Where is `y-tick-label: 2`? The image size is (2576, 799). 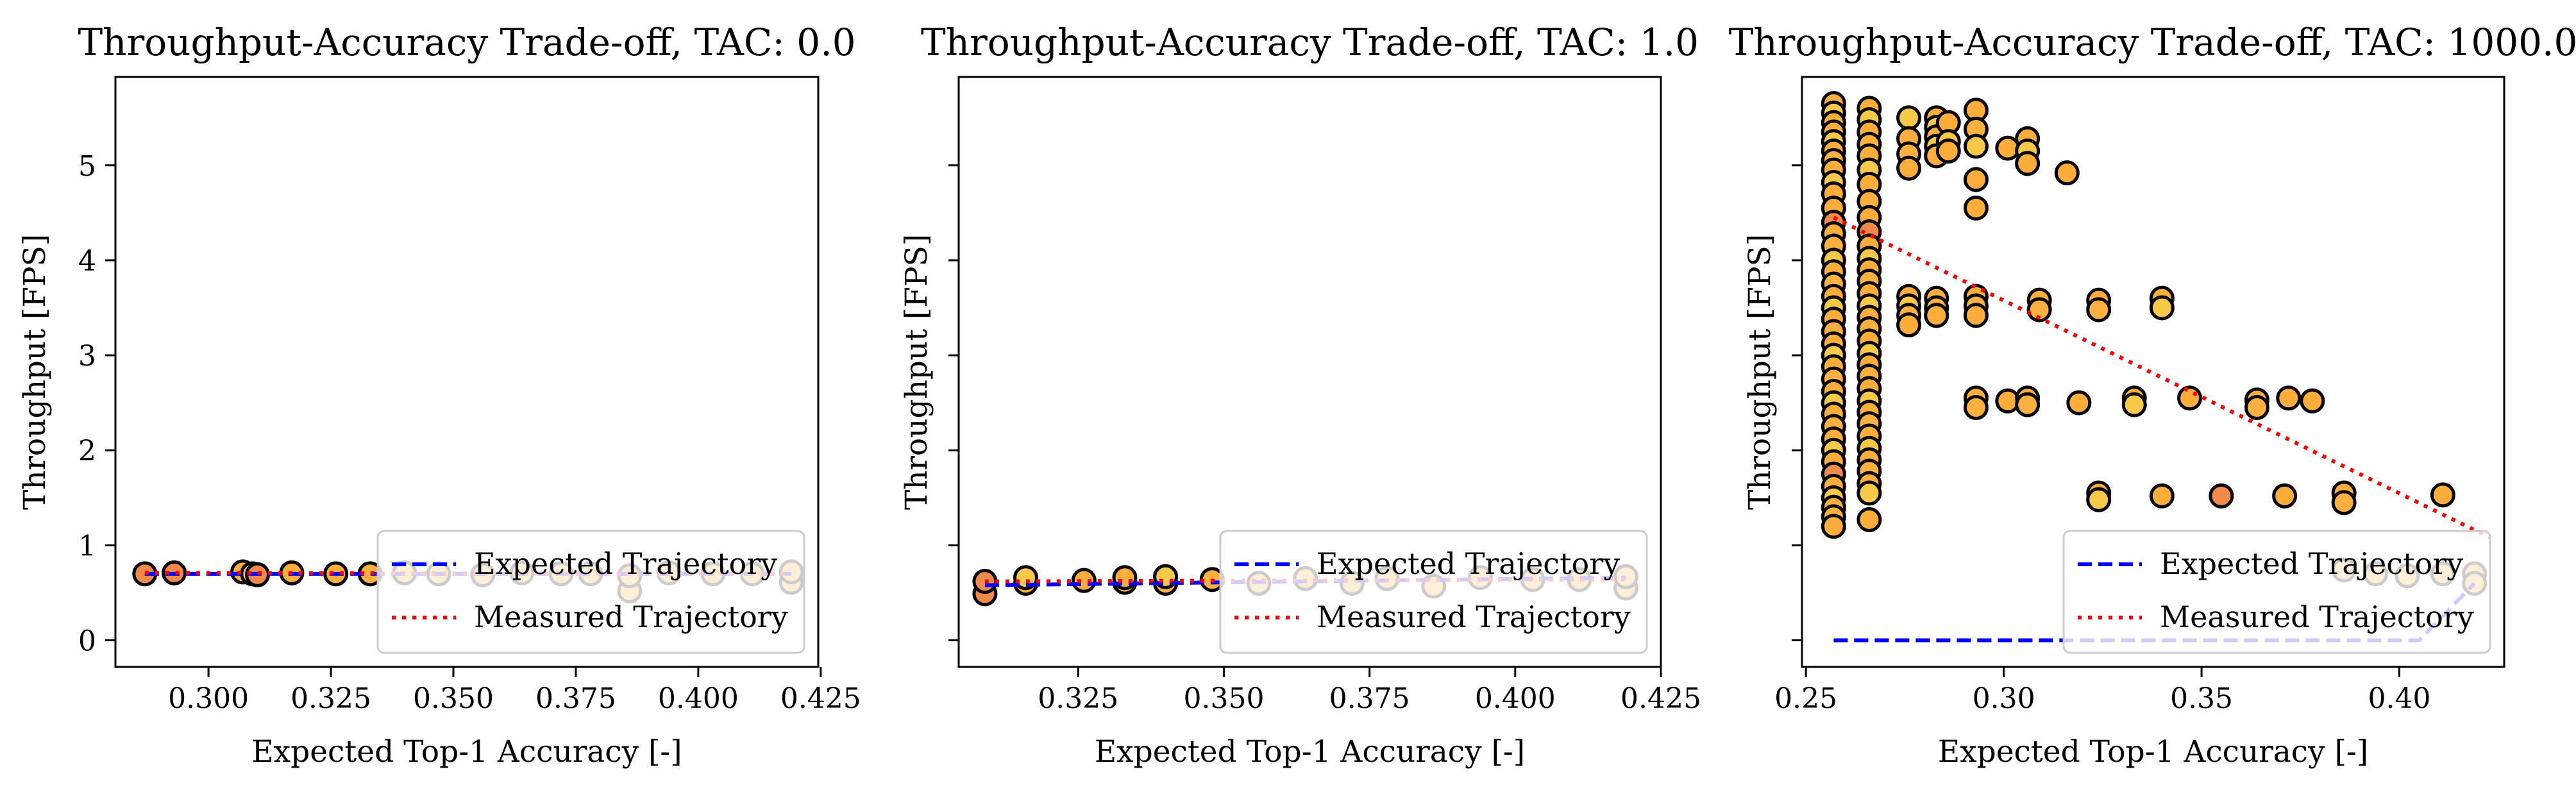 y-tick-label: 2 is located at coordinates (87, 451).